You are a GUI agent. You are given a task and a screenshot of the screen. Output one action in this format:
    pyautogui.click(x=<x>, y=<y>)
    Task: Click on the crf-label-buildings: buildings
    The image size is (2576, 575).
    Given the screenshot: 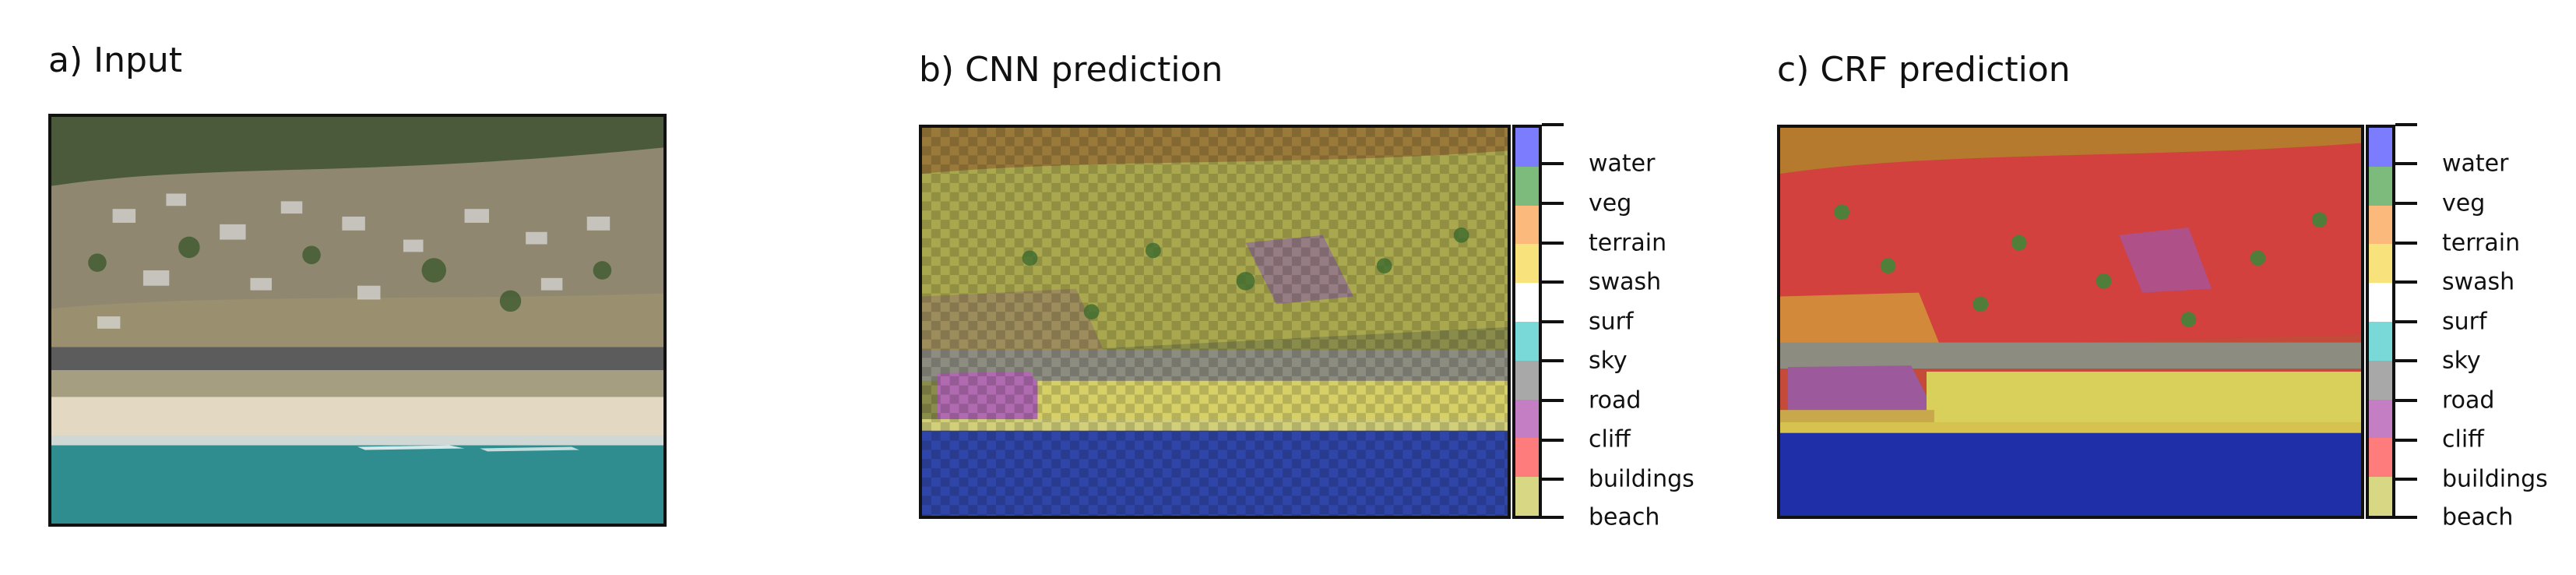 What is the action you would take?
    pyautogui.click(x=2495, y=479)
    